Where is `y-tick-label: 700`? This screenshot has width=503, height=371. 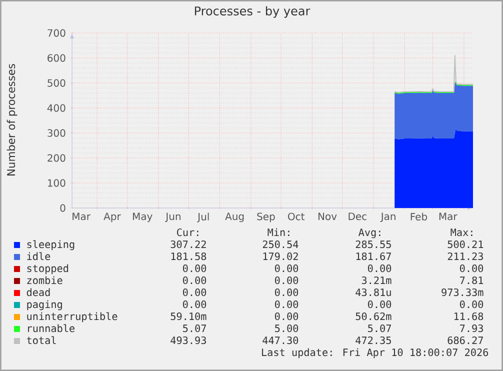 y-tick-label: 700 is located at coordinates (57, 33).